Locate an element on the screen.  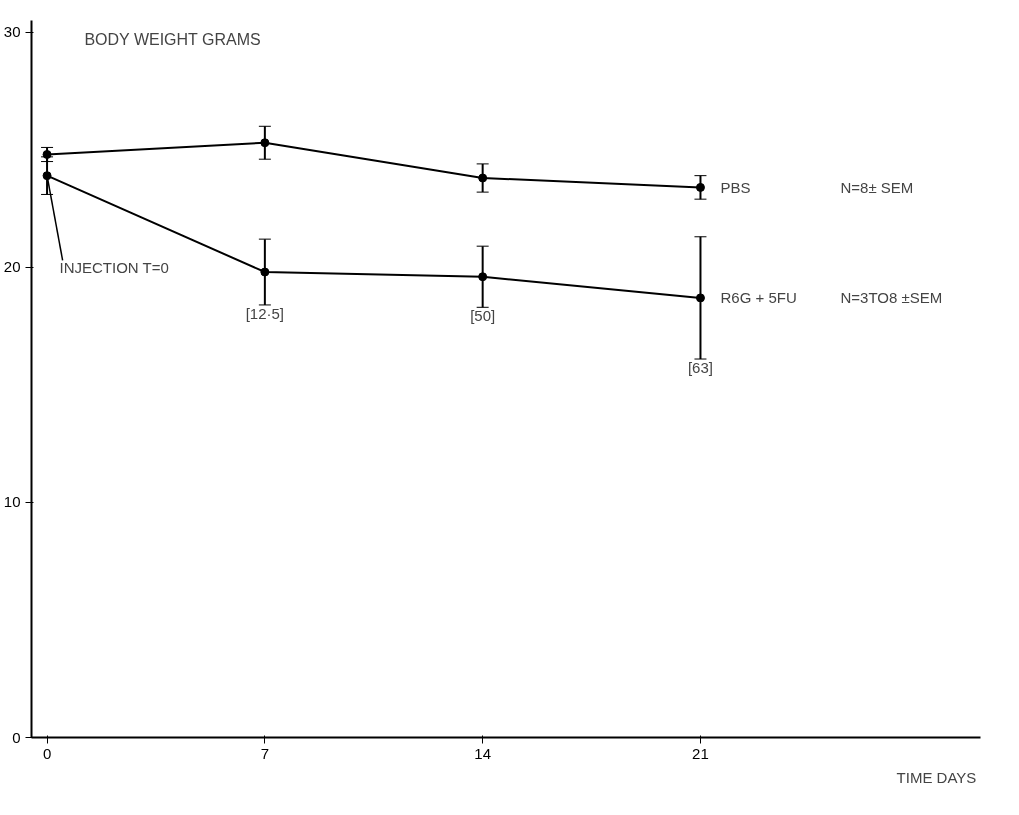
x-axis-title: TIME DAYS is located at coordinates (936, 777).